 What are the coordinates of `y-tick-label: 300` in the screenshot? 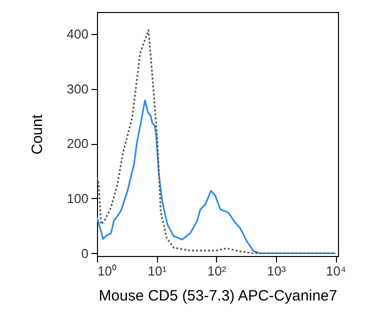 It's located at (77, 88).